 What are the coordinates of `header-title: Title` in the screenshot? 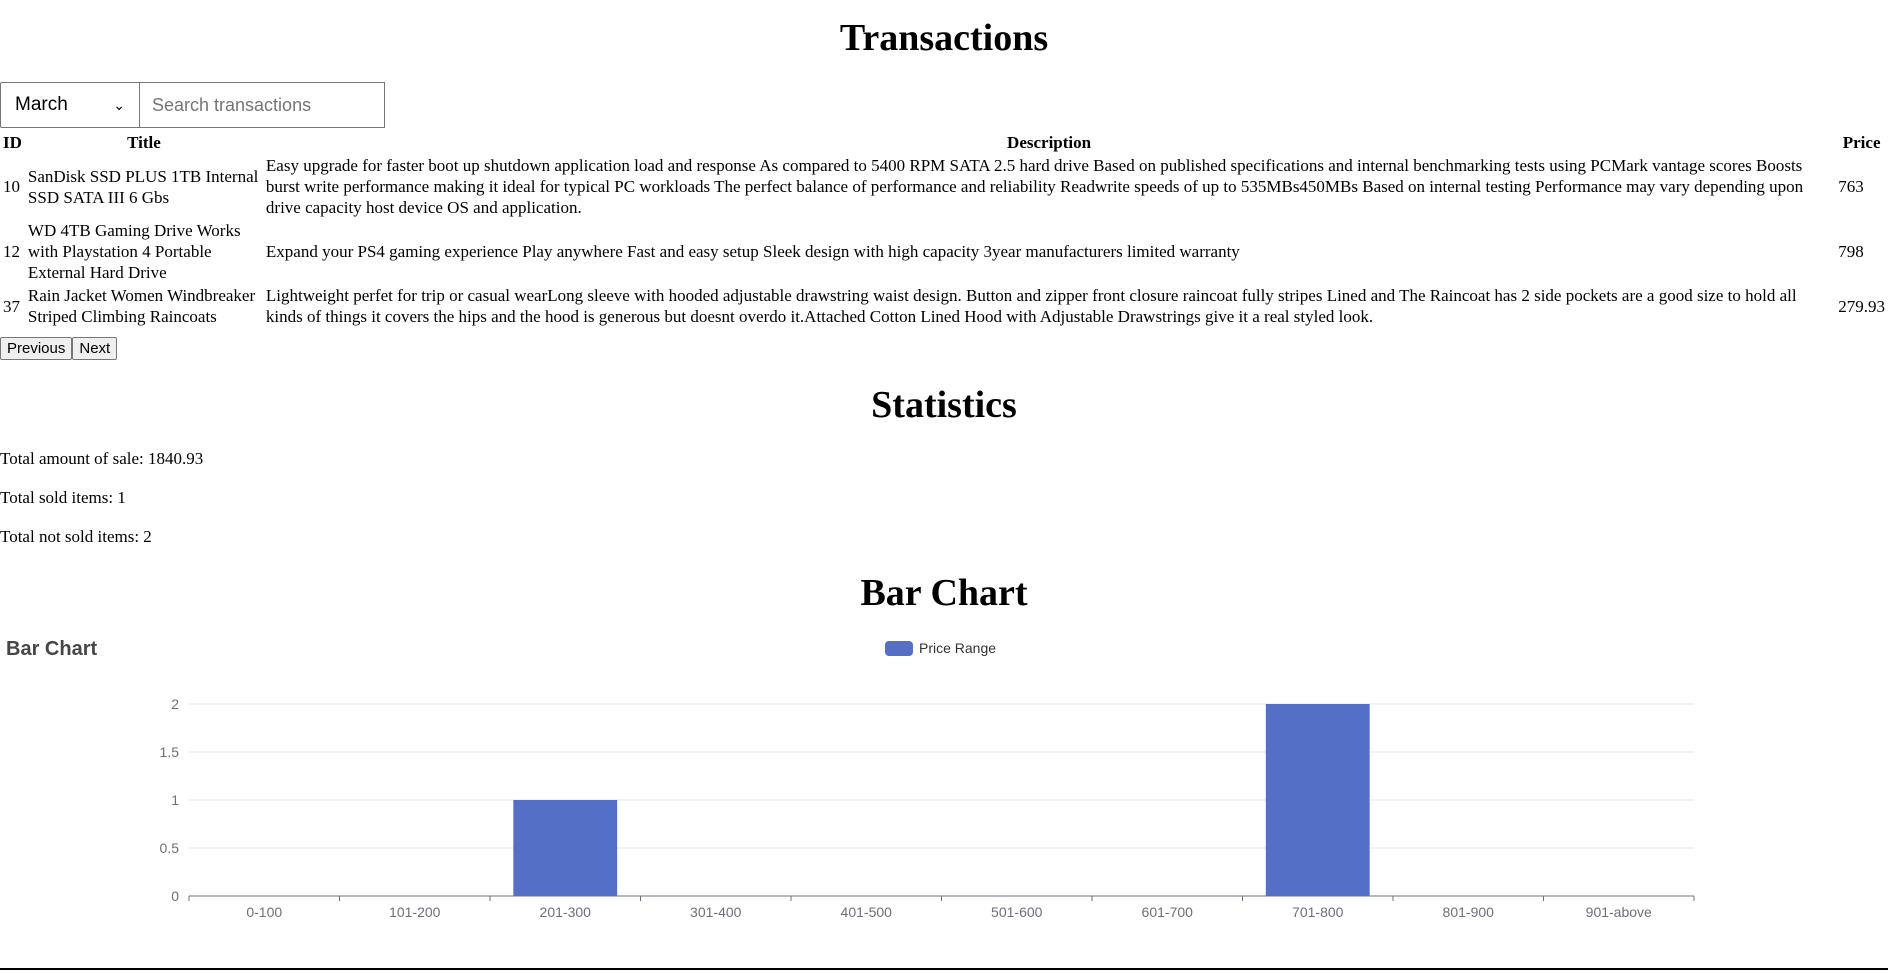 It's located at (144, 142).